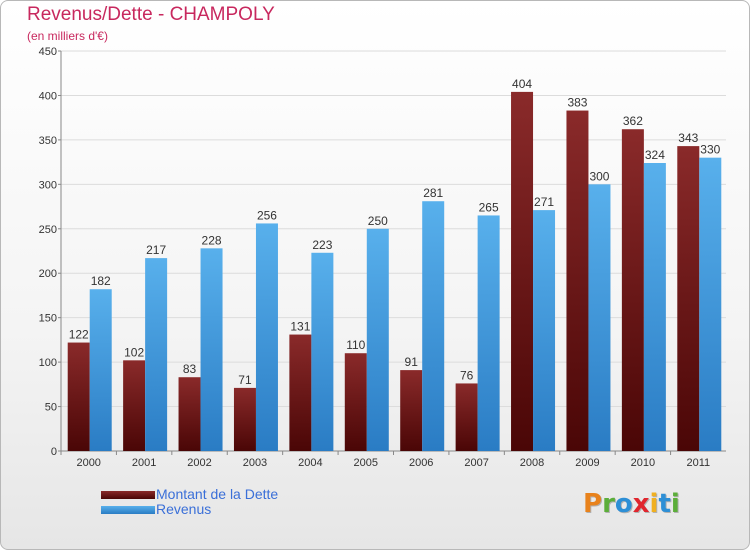  I want to click on logo-letter: r, so click(608, 504).